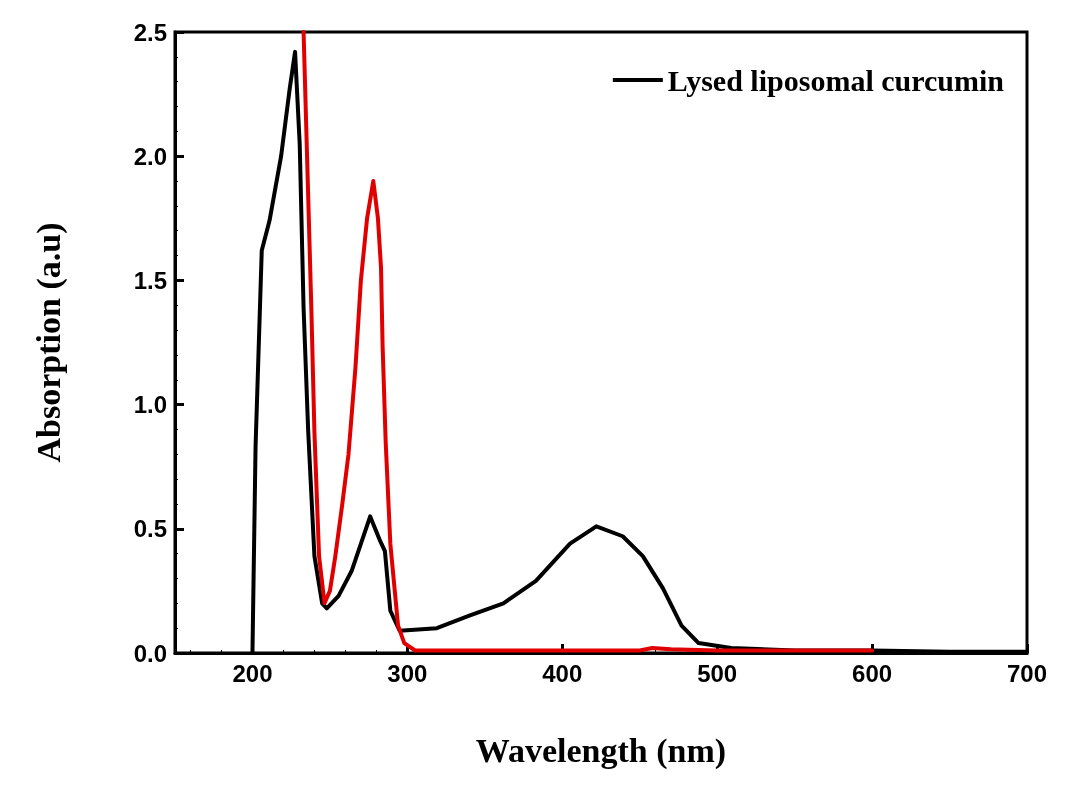 Image resolution: width=1072 pixels, height=796 pixels. What do you see at coordinates (150, 280) in the screenshot?
I see `y-tick-label: 1.5` at bounding box center [150, 280].